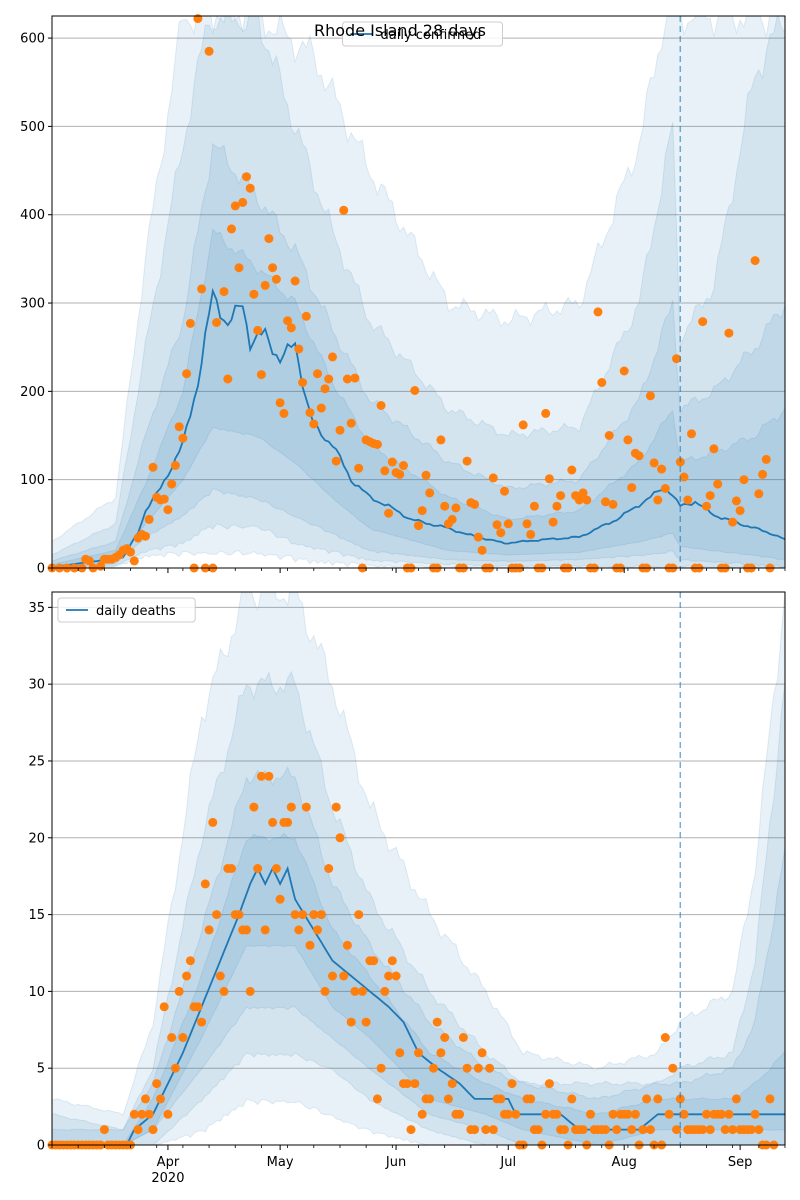 This screenshot has width=800, height=1200. What do you see at coordinates (36, 685) in the screenshot?
I see `y-tick-label: 30` at bounding box center [36, 685].